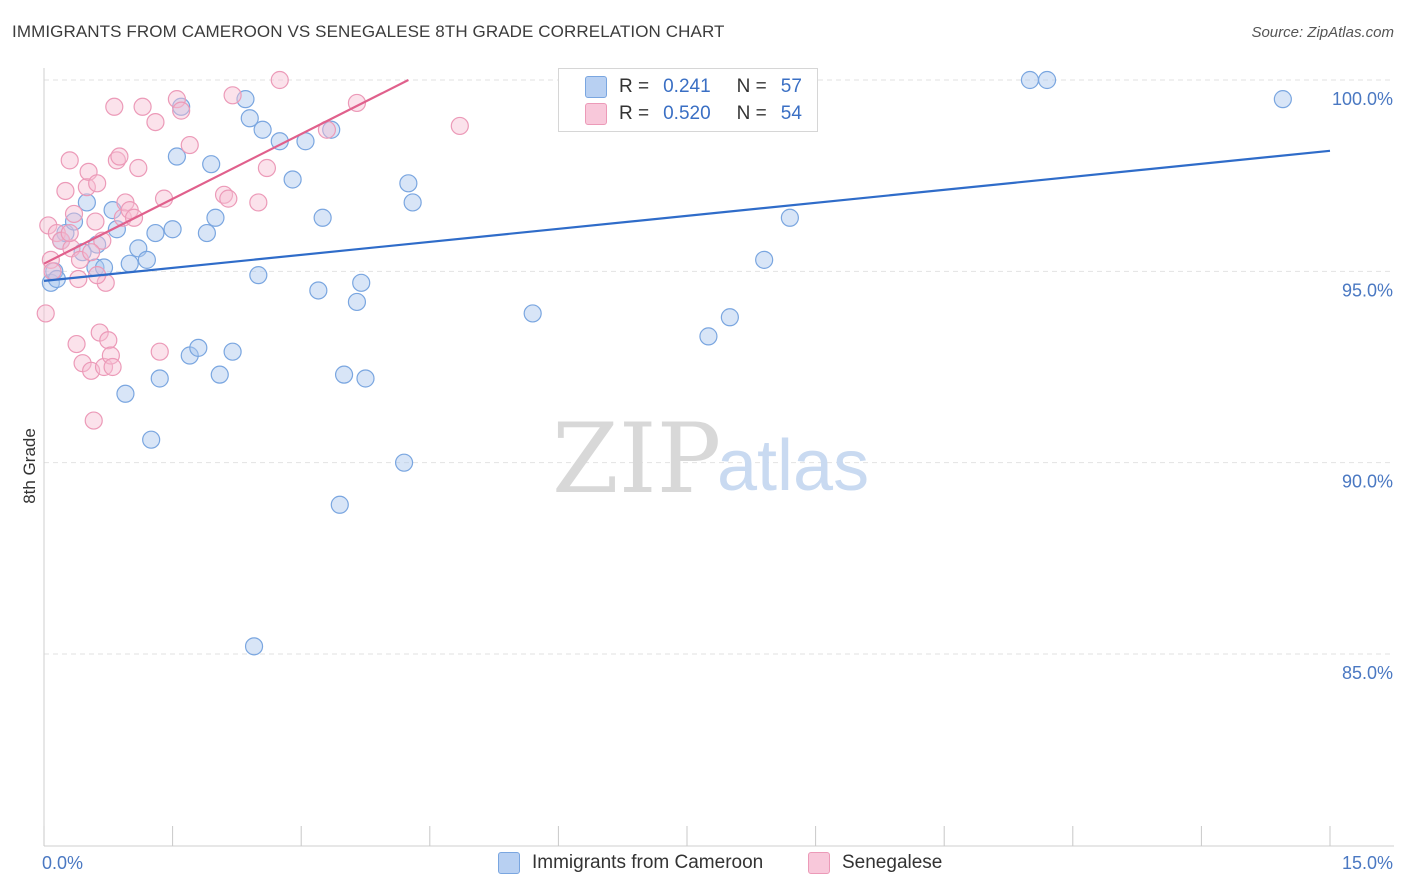 This screenshot has width=1406, height=892. What do you see at coordinates (688, 100) in the screenshot?
I see `correlation-legend: R = 0.241 N = 57 R = 0.520 N = 54` at bounding box center [688, 100].